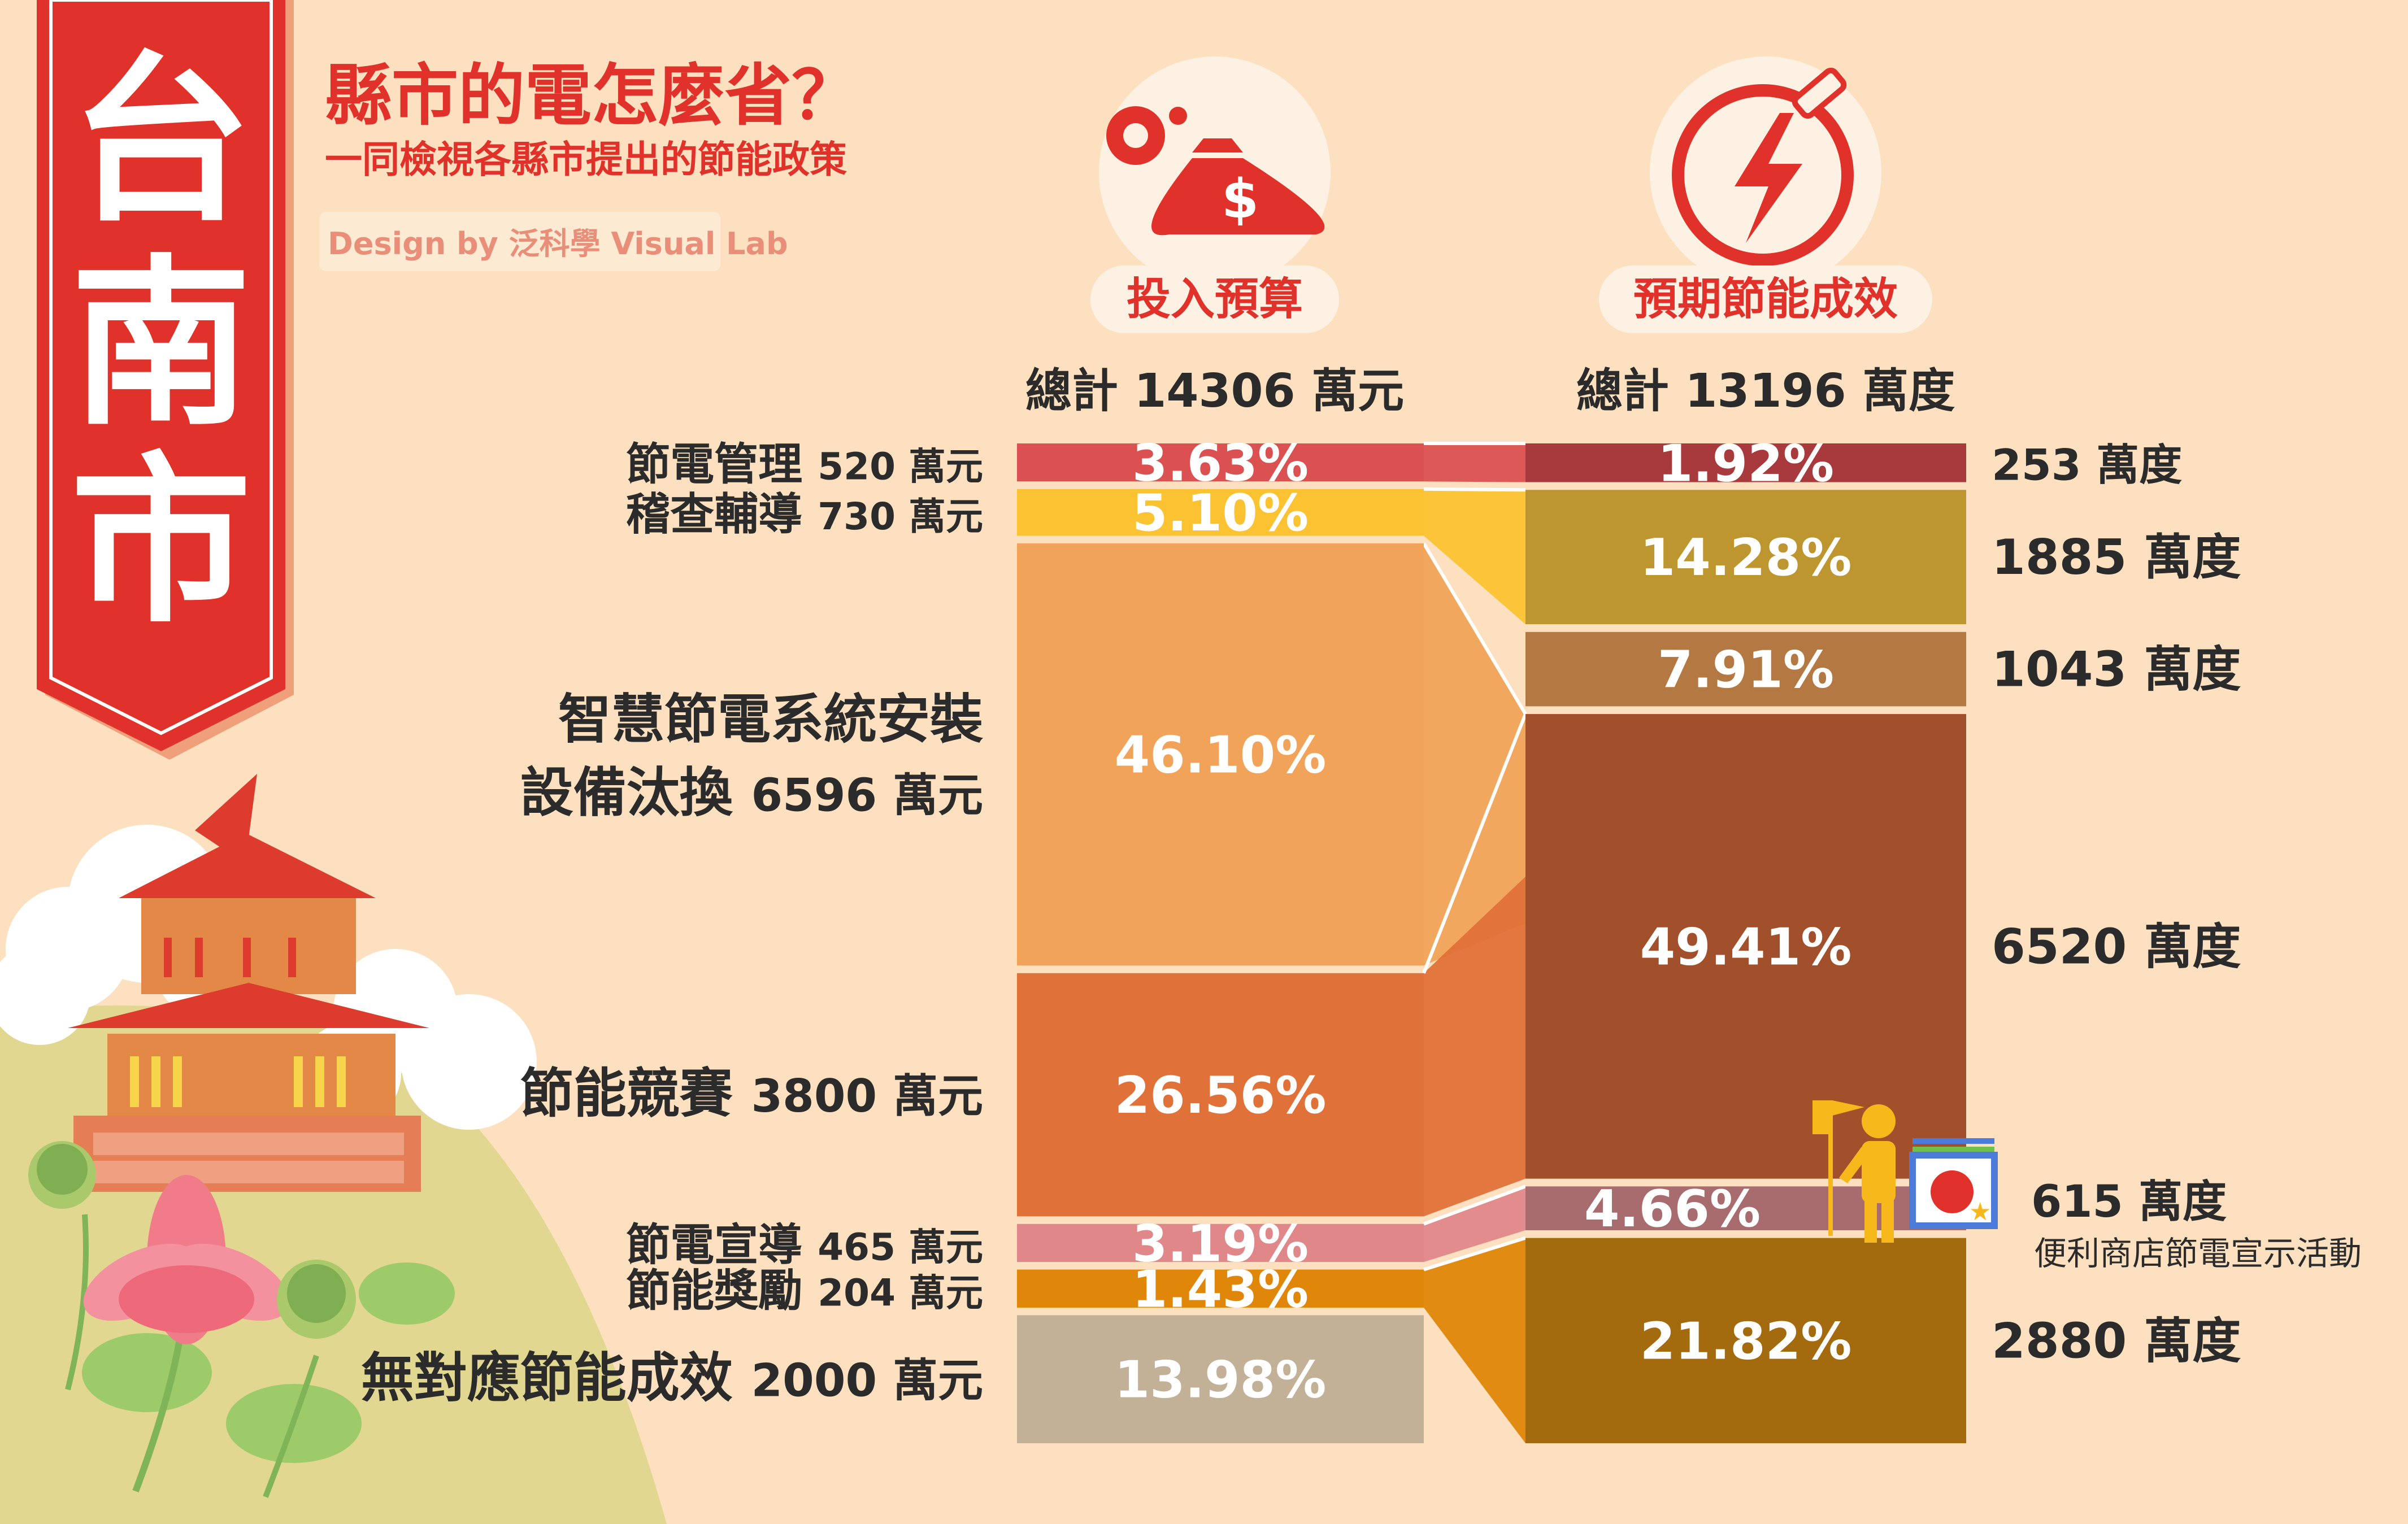  I want to click on savings-percent-label: 49.41%, so click(1746, 947).